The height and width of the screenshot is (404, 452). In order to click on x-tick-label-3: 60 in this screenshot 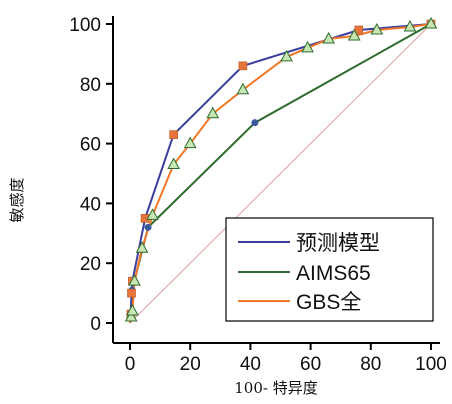, I will do `click(310, 364)`.